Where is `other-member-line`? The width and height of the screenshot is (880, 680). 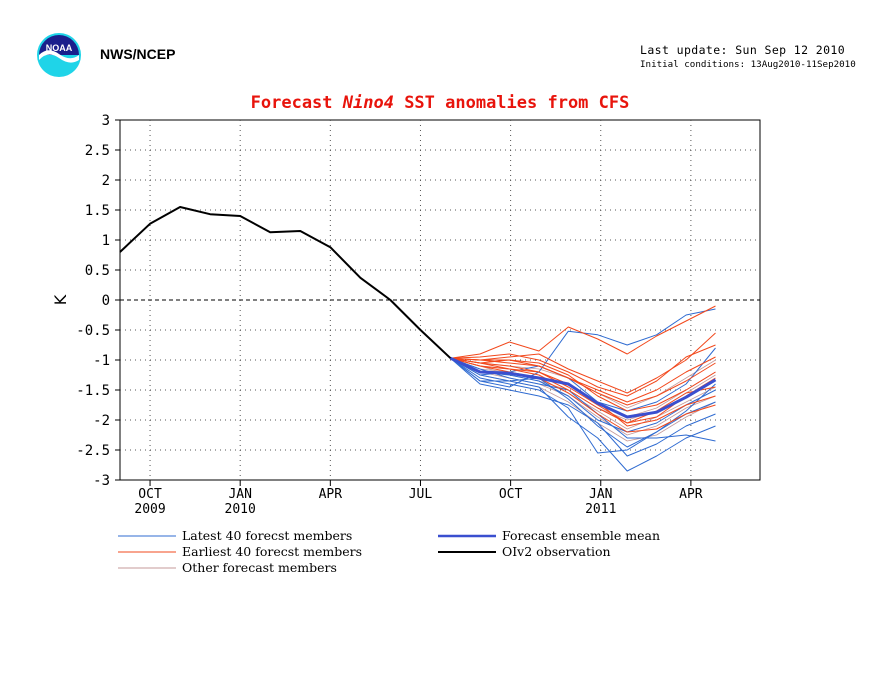 other-member-line is located at coordinates (583, 396).